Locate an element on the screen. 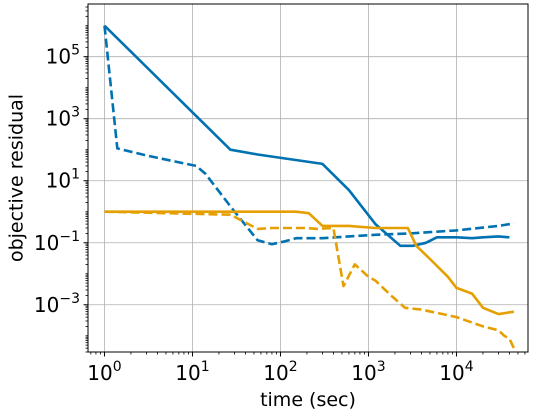 The image size is (538, 410). y-tick-label: 10⁵ is located at coordinates (63, 56).